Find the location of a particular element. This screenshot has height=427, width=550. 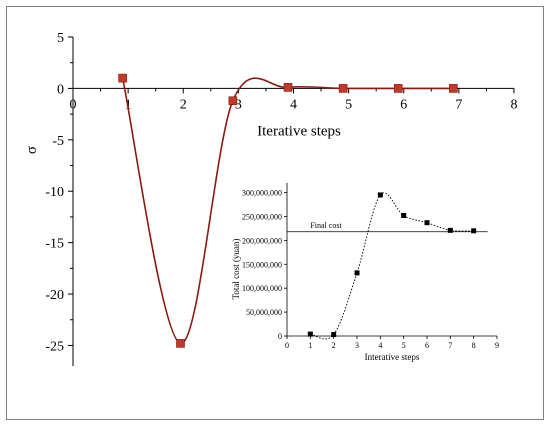

main-y-tick-label: -15 is located at coordinates (54, 244).